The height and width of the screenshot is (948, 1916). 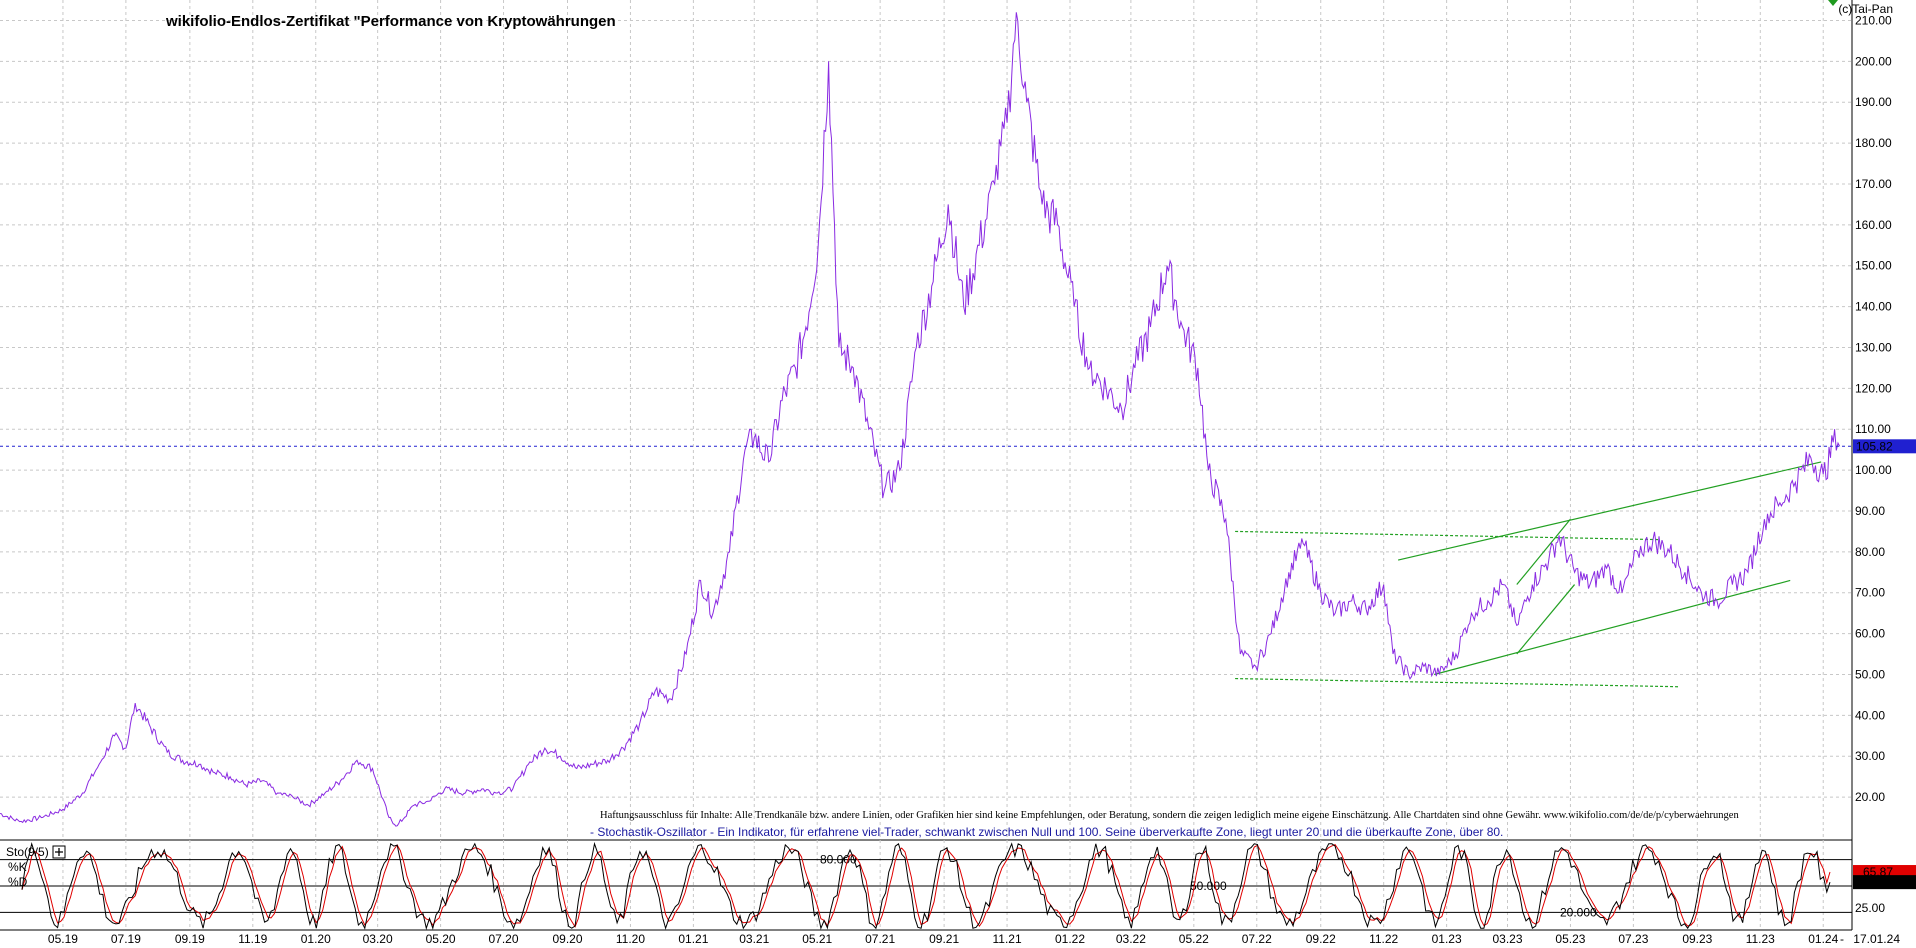 What do you see at coordinates (1878, 882) in the screenshot?
I see `stochastic-k-value: 54.40` at bounding box center [1878, 882].